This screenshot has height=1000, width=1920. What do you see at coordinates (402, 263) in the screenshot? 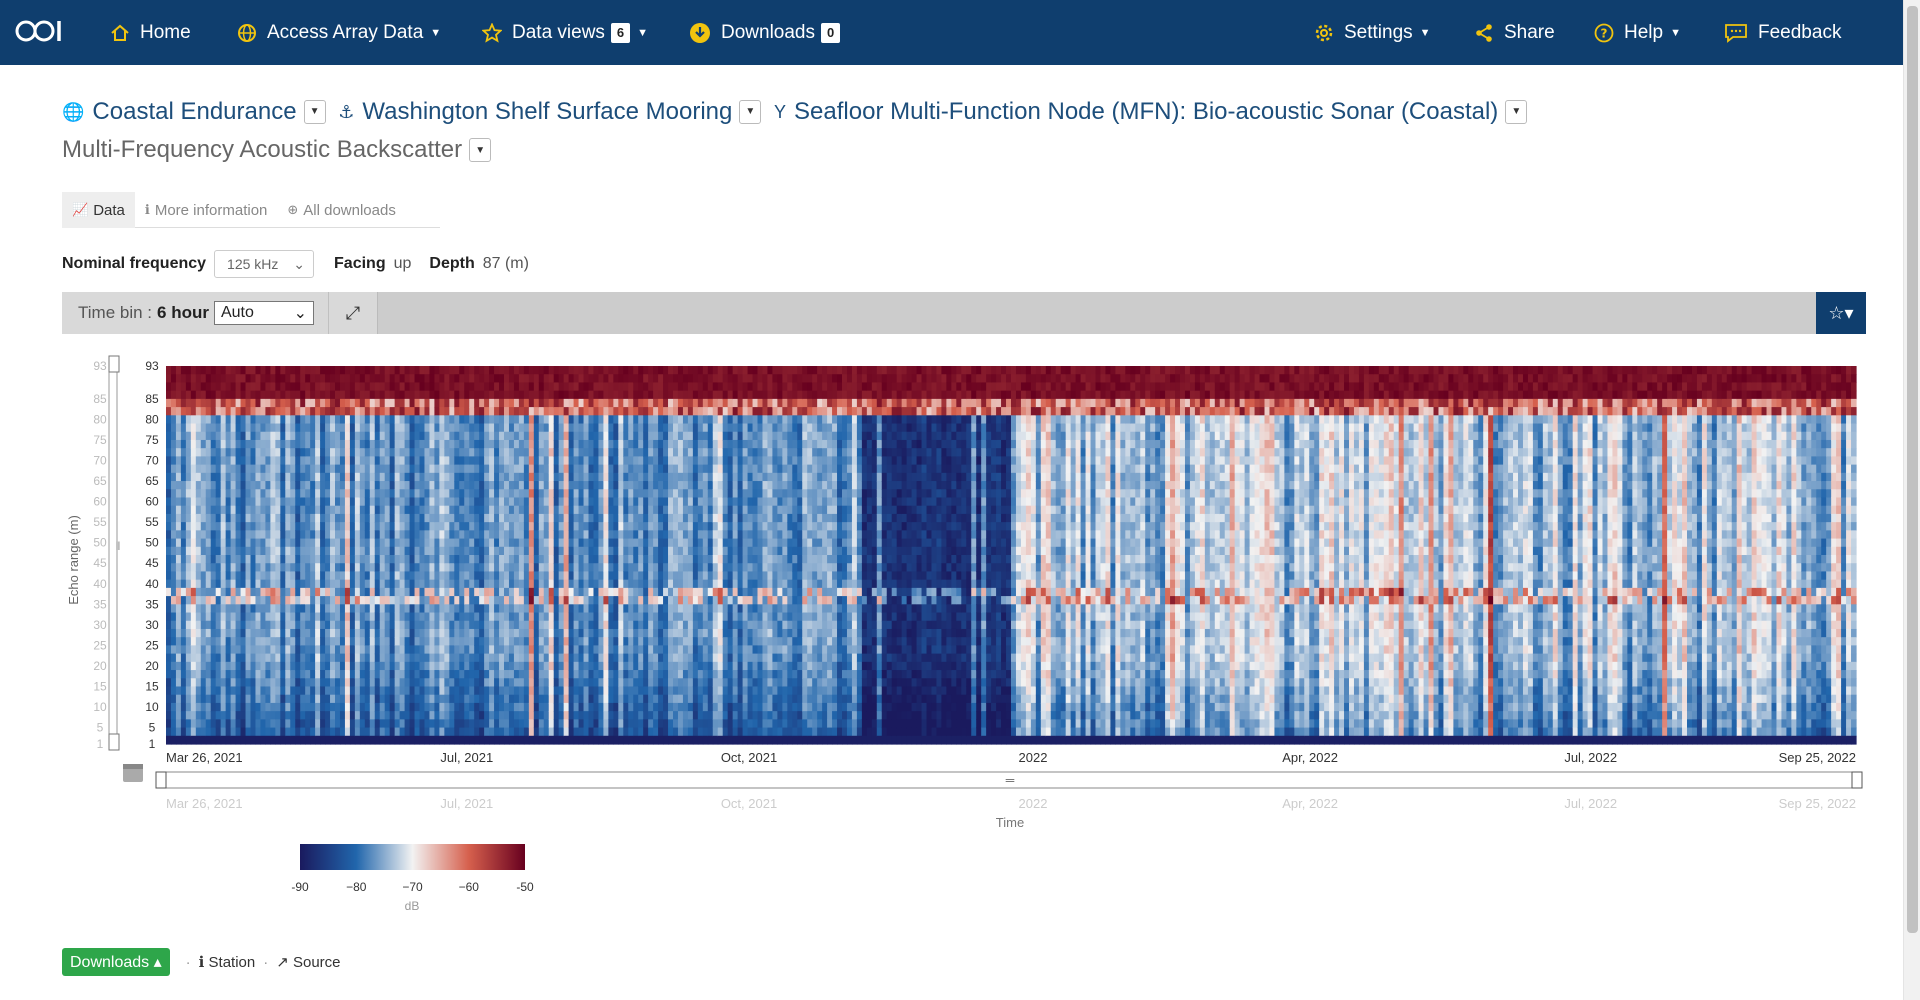
I see `facing-value: up` at bounding box center [402, 263].